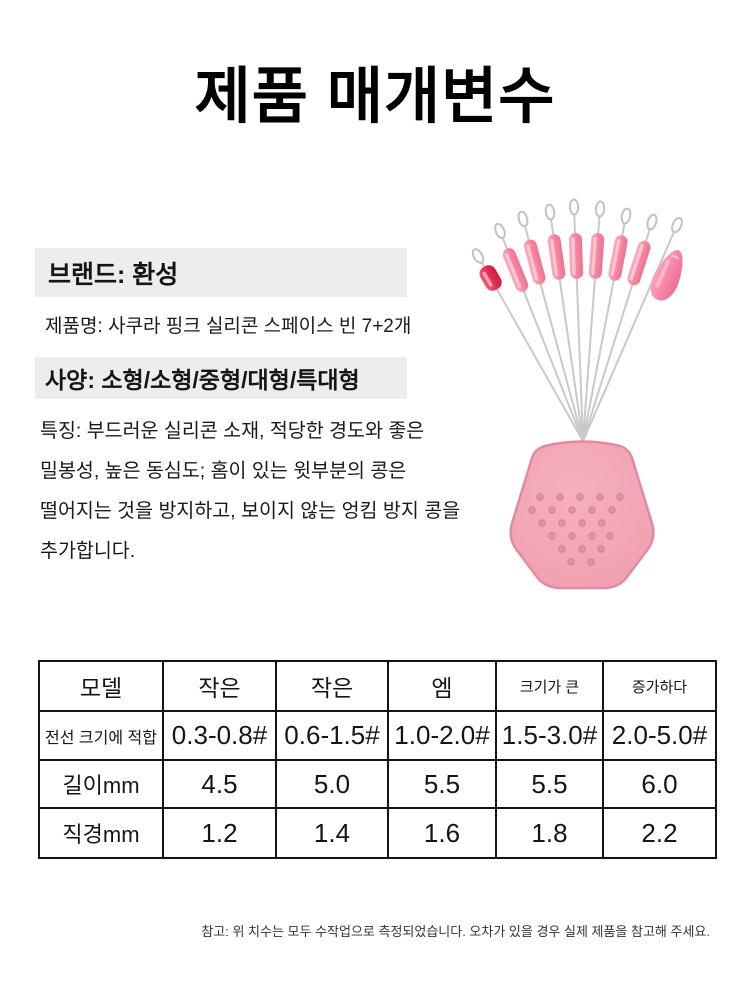 This screenshot has height=1000, width=750. Describe the element at coordinates (659, 686) in the screenshot. I see `header-cell-xlarge: 증가하다` at that location.